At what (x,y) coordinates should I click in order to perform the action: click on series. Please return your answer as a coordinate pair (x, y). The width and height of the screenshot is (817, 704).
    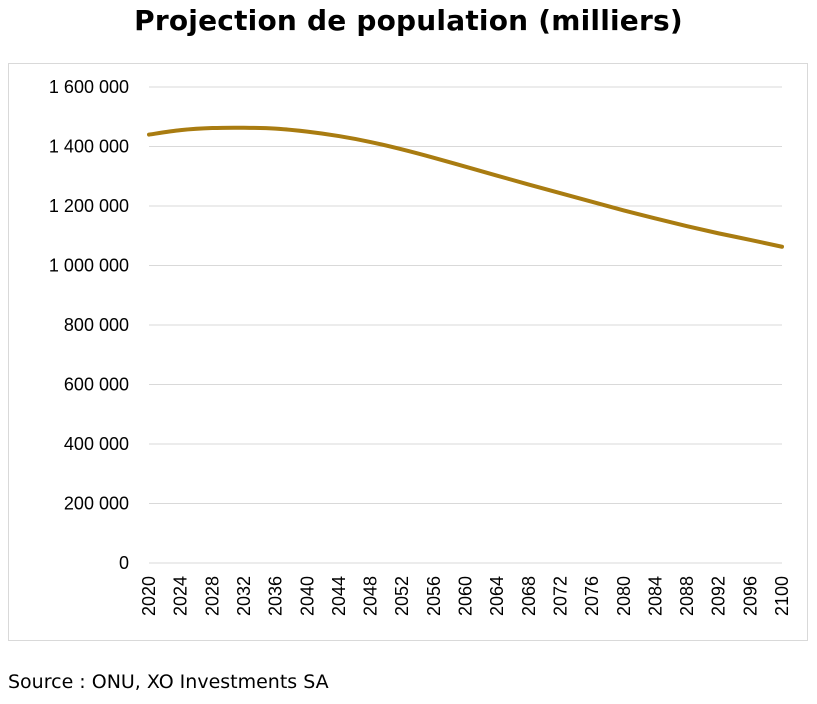
    Looking at the image, I should click on (465, 187).